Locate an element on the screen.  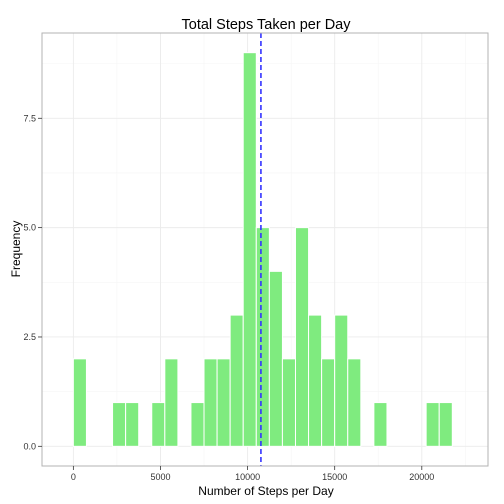
chart-title: Total Steps Taken per Day is located at coordinates (267, 25).